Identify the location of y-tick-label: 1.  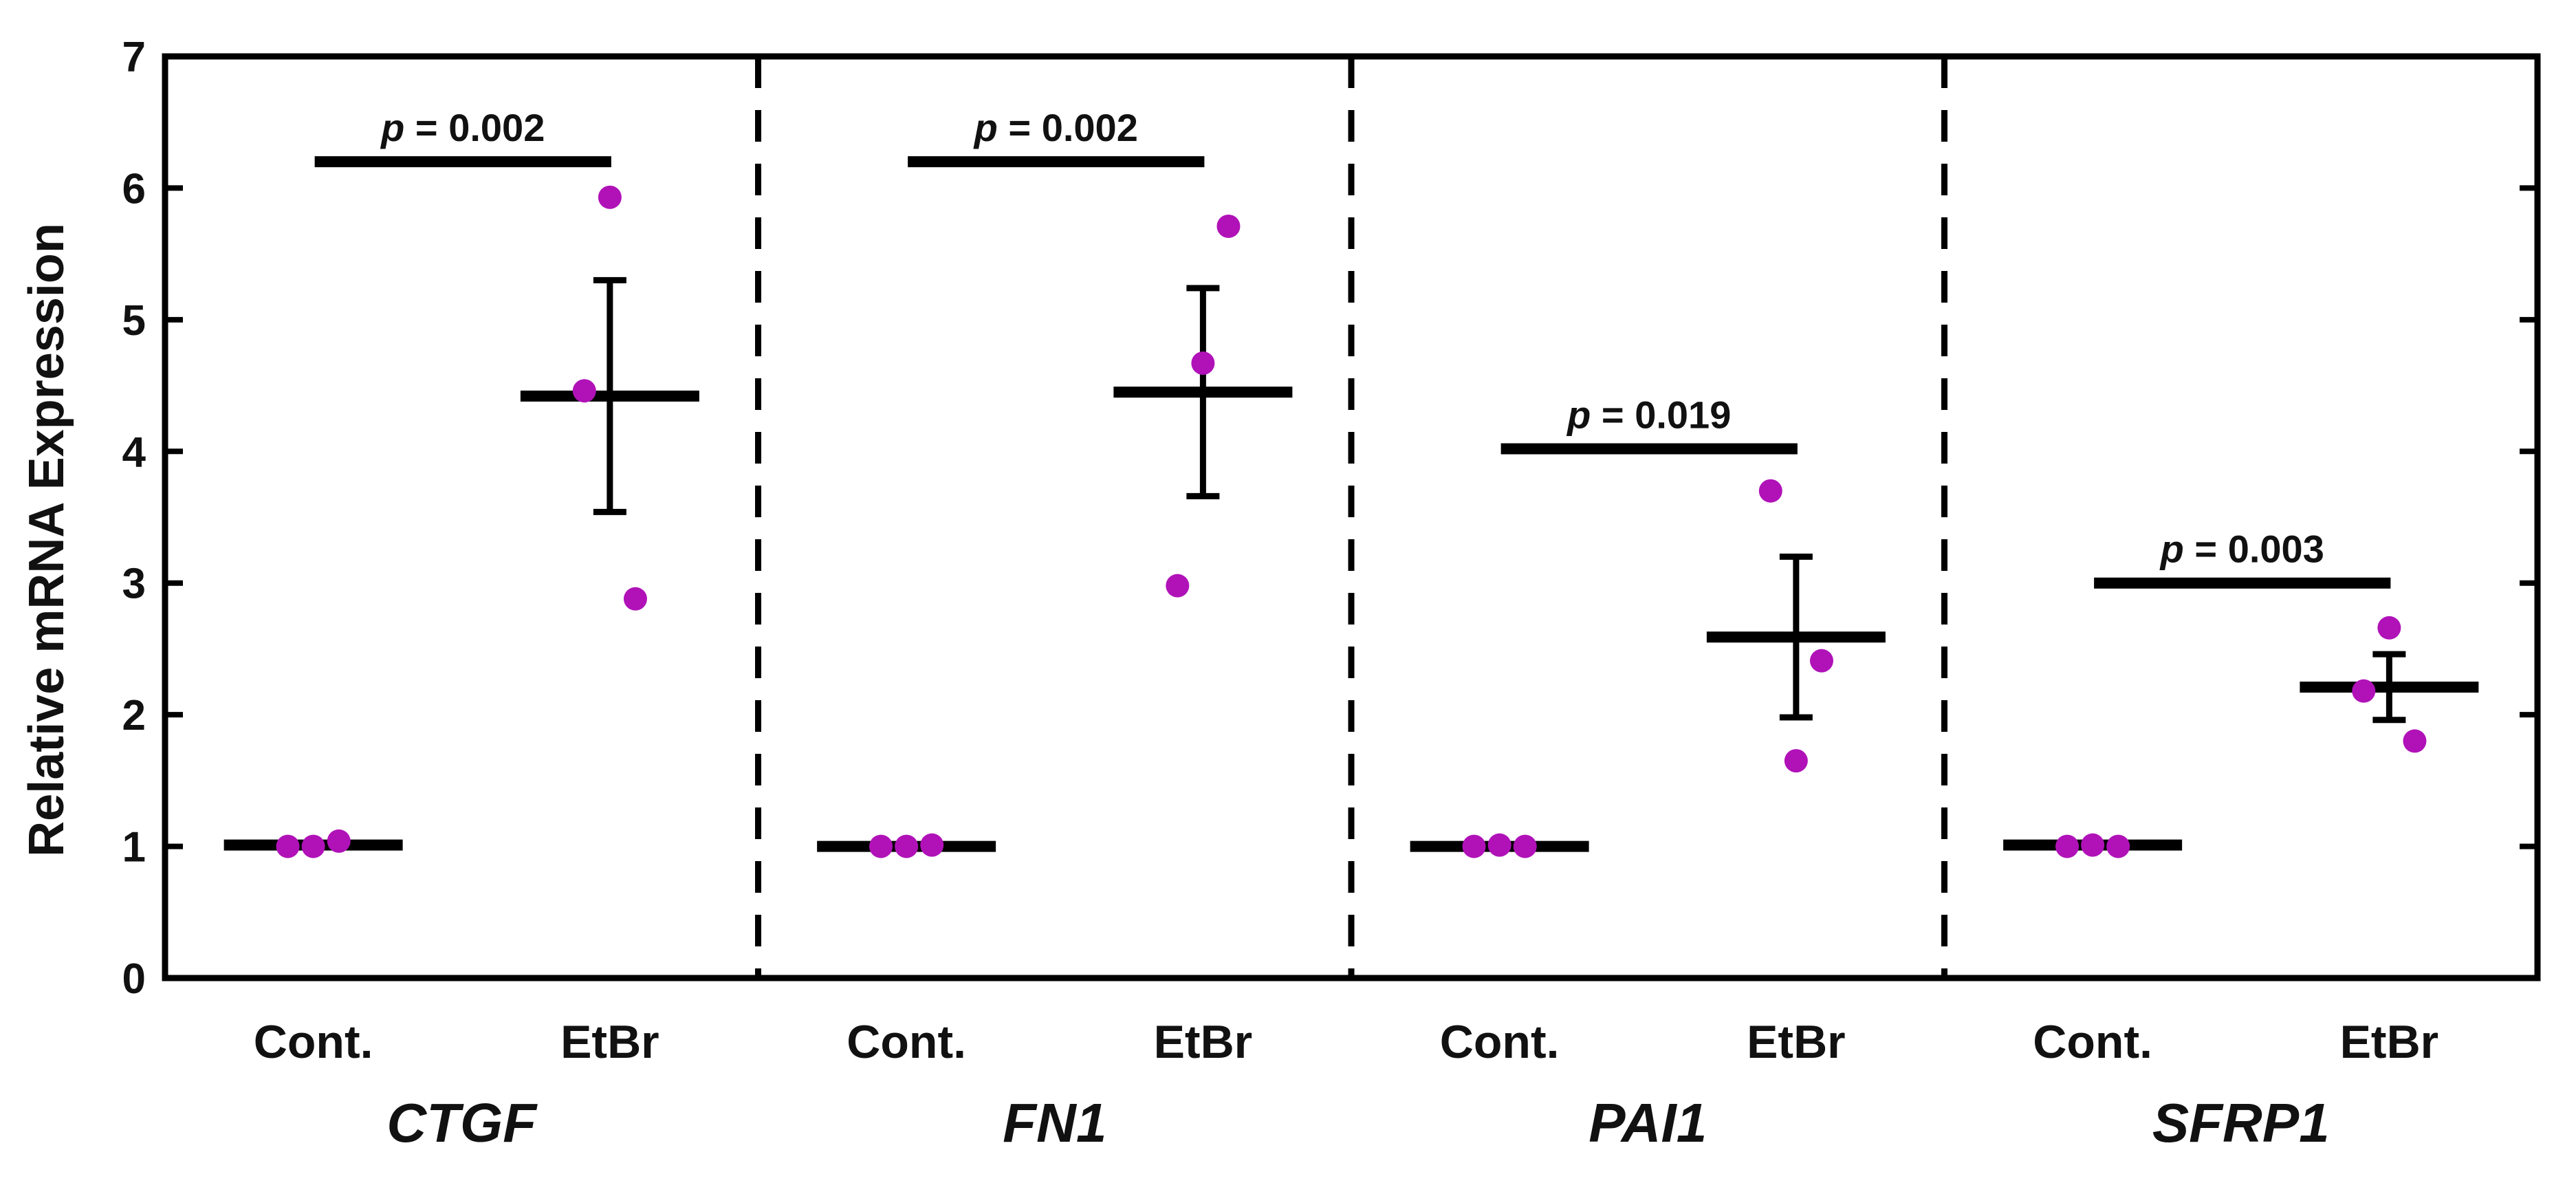
(134, 847).